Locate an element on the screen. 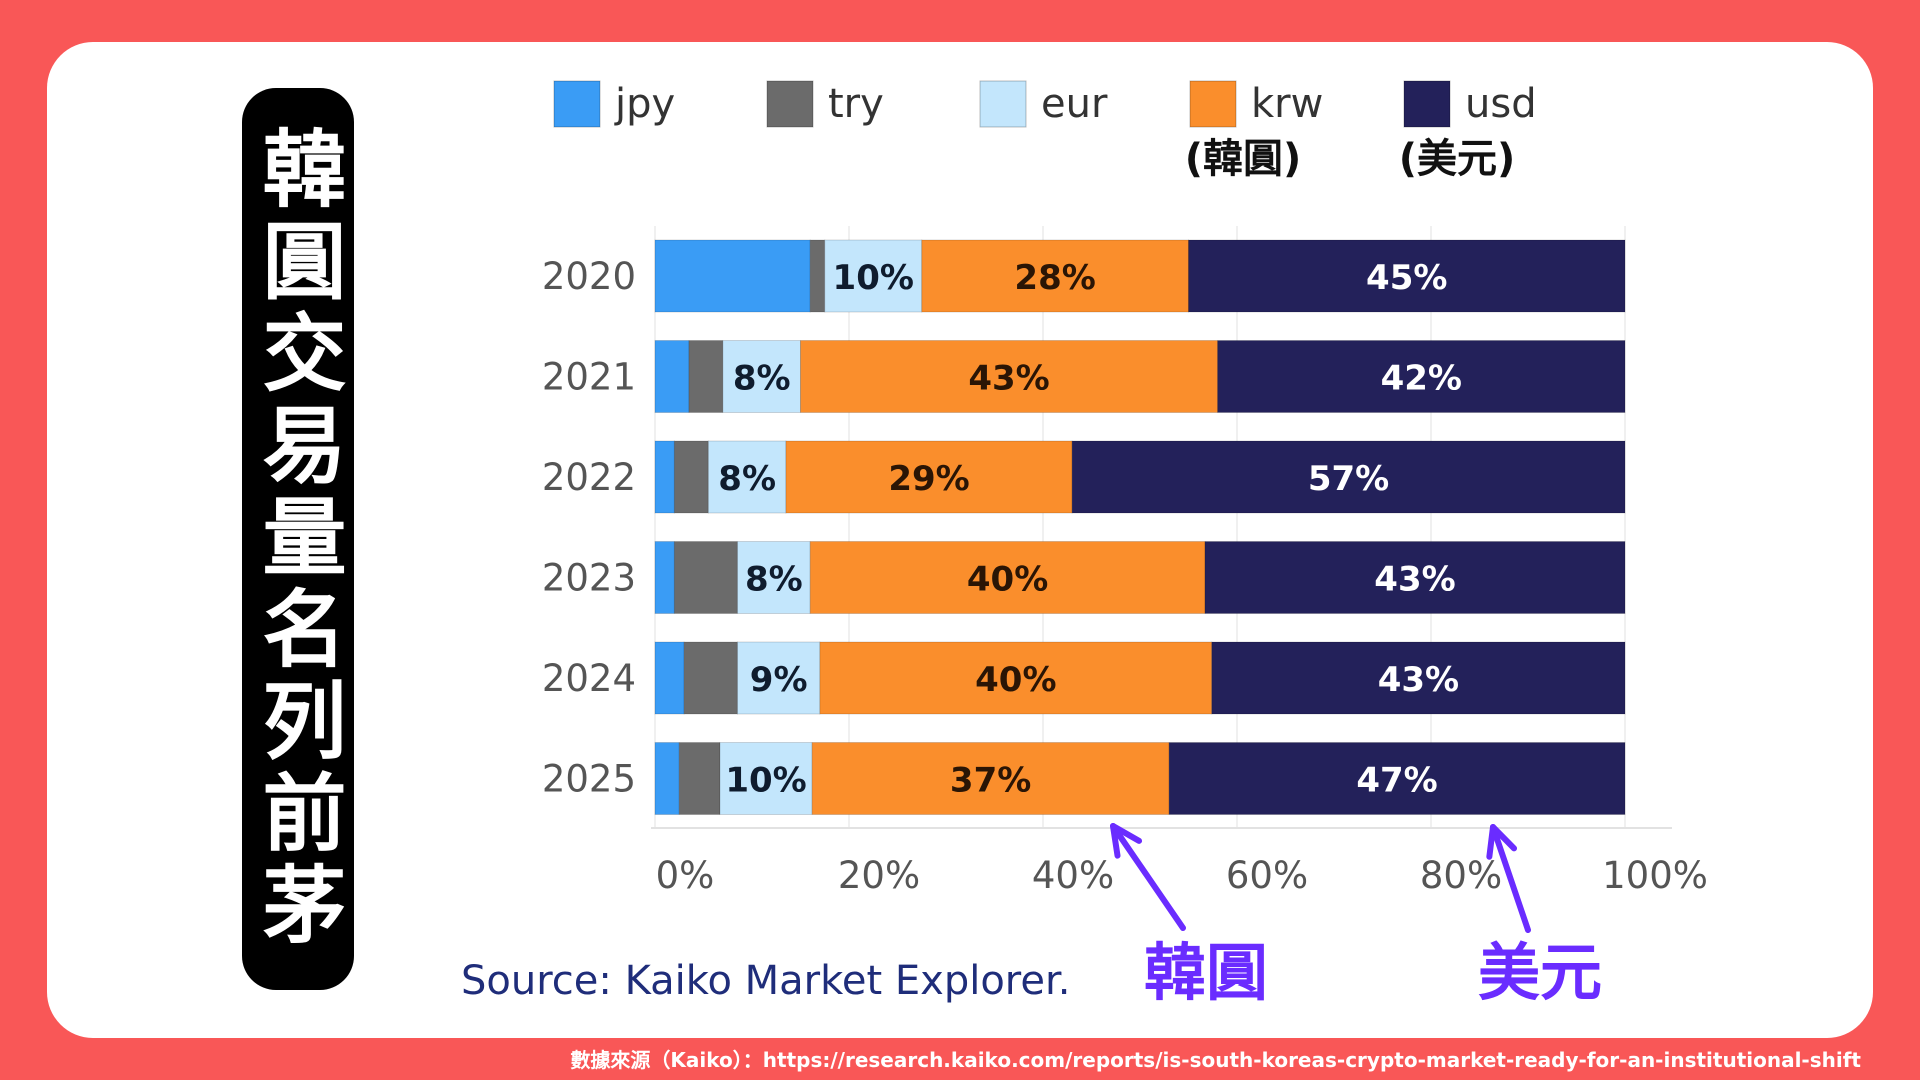 This screenshot has width=1920, height=1080. page-title: 韓圓交易量名列前茅 is located at coordinates (298, 539).